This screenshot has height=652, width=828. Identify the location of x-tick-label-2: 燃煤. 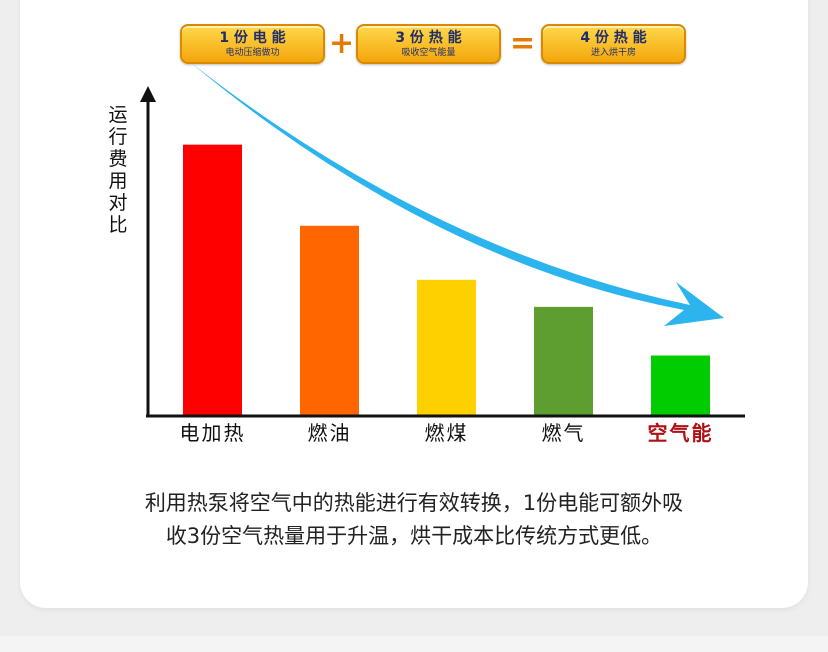
(447, 433).